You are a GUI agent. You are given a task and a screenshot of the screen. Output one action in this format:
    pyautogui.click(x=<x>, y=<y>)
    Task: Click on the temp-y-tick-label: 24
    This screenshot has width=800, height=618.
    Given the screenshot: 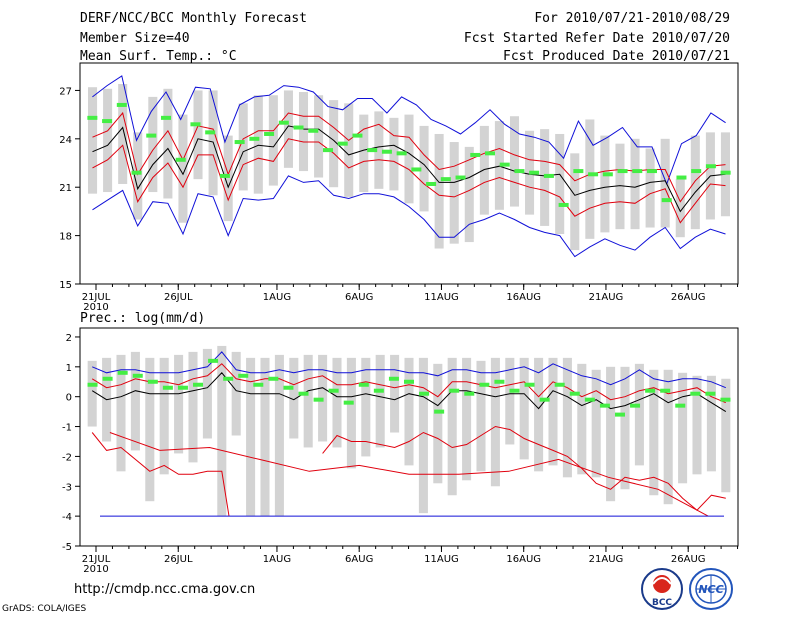 What is the action you would take?
    pyautogui.click(x=65, y=140)
    